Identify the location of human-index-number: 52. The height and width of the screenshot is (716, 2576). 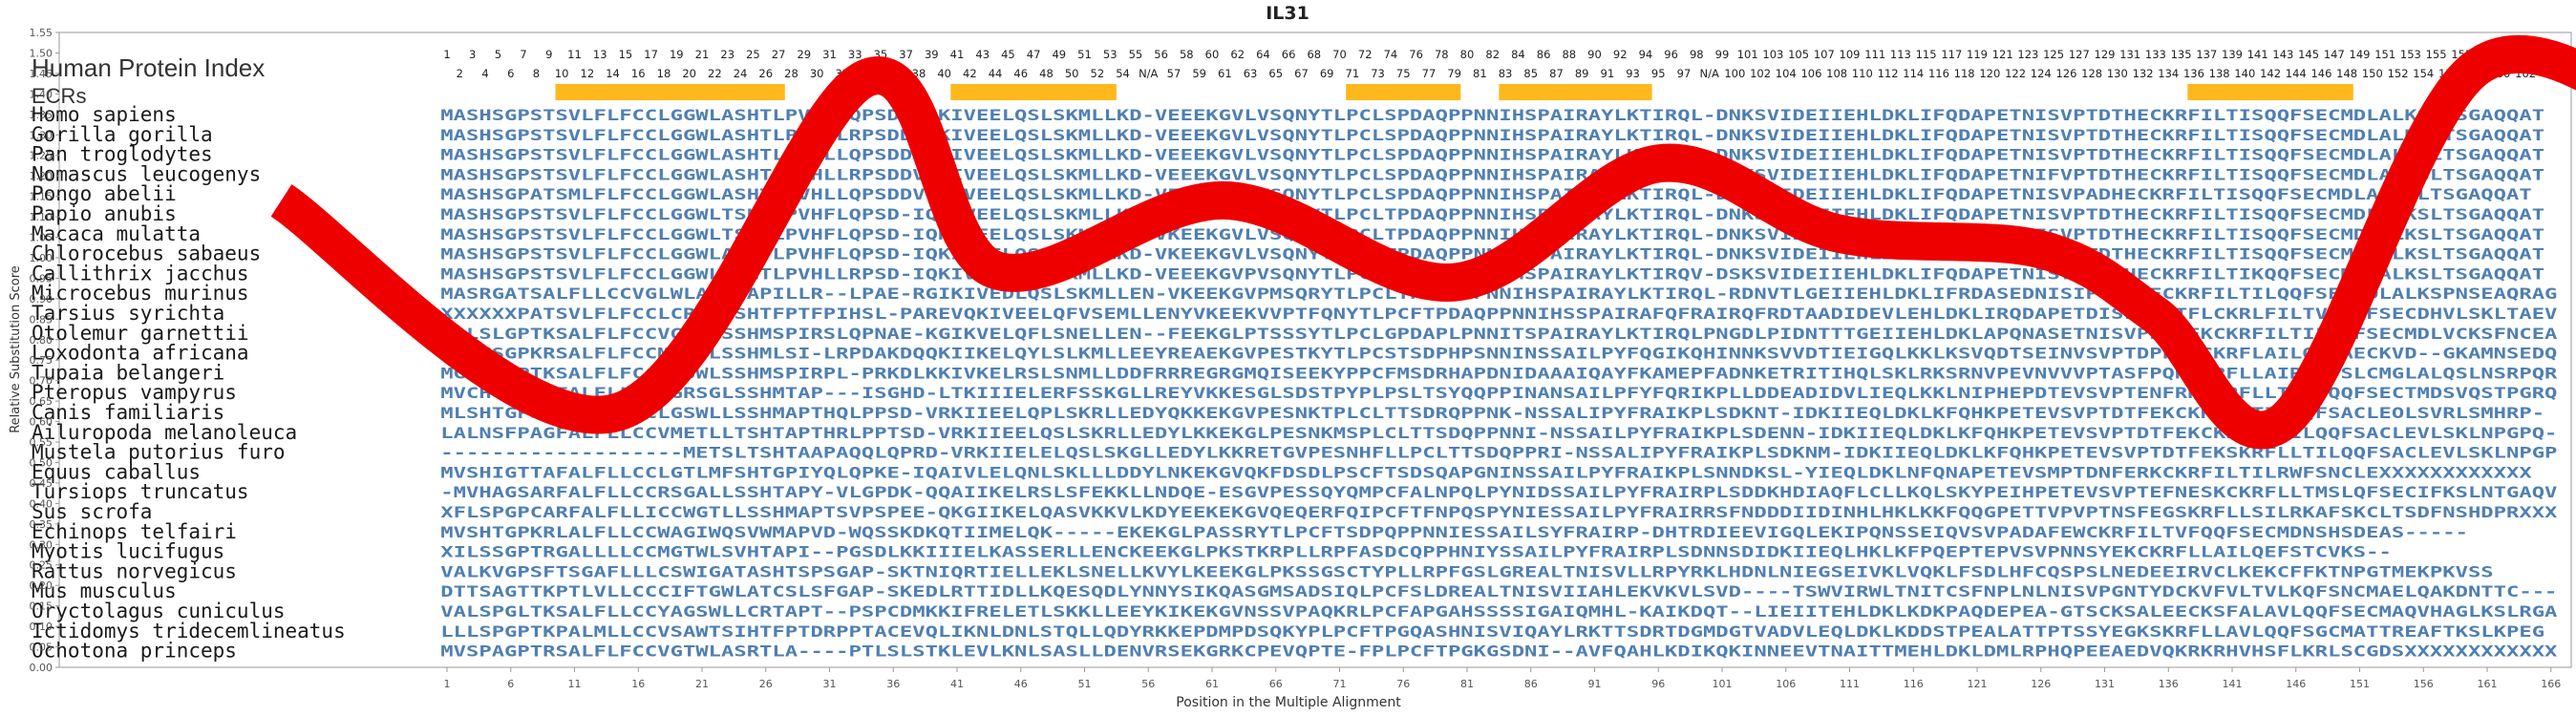
(1098, 73).